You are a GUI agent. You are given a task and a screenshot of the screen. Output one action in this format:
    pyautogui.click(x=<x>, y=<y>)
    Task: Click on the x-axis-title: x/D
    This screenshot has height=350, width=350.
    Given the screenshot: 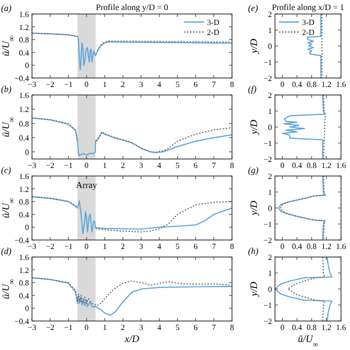 What is the action you would take?
    pyautogui.click(x=132, y=339)
    